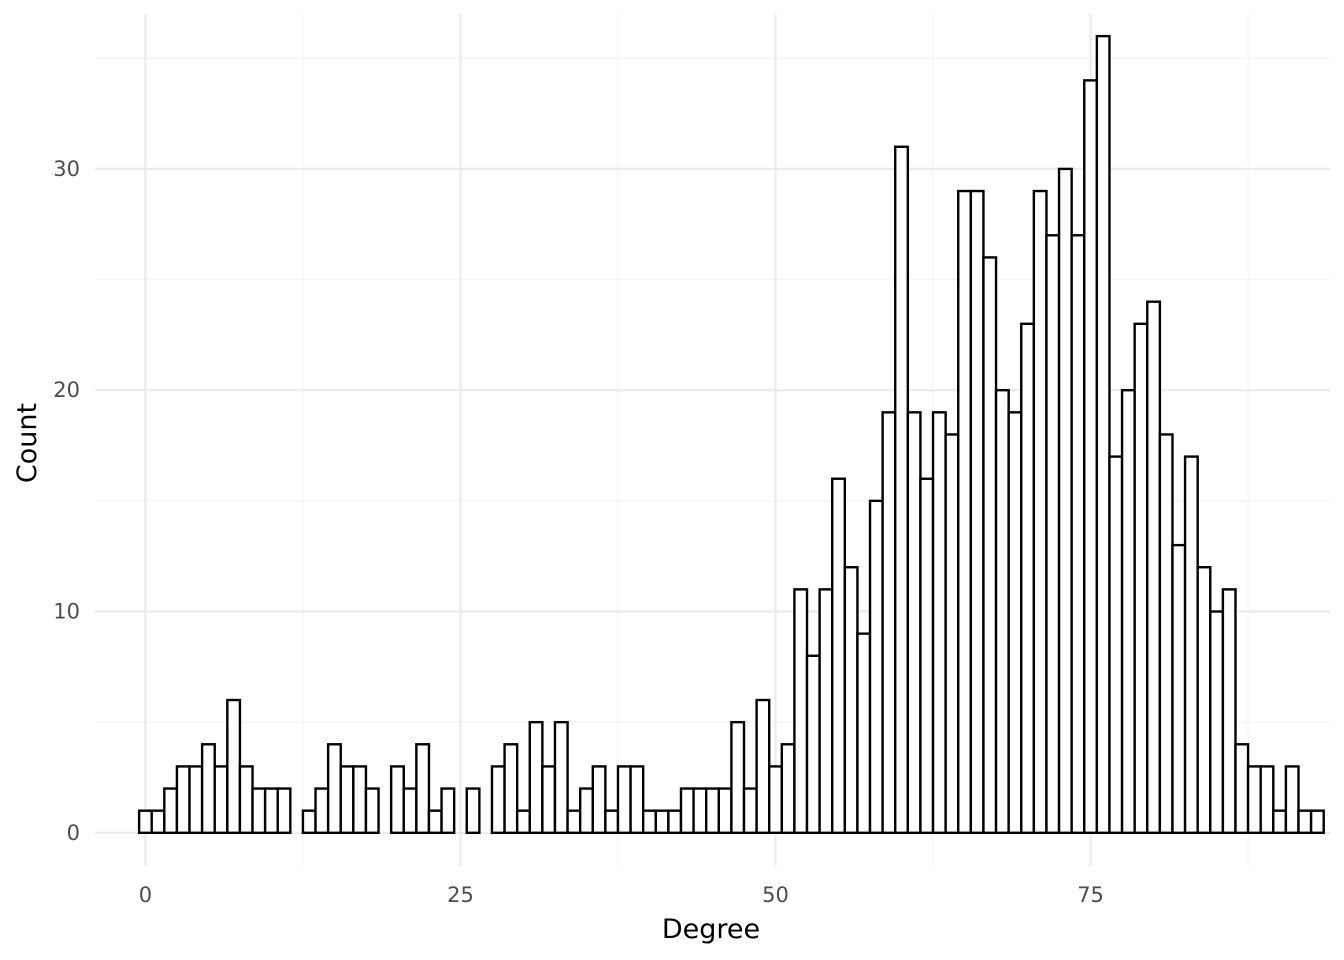 The width and height of the screenshot is (1344, 960). I want to click on x-axis-title: Degree, so click(711, 929).